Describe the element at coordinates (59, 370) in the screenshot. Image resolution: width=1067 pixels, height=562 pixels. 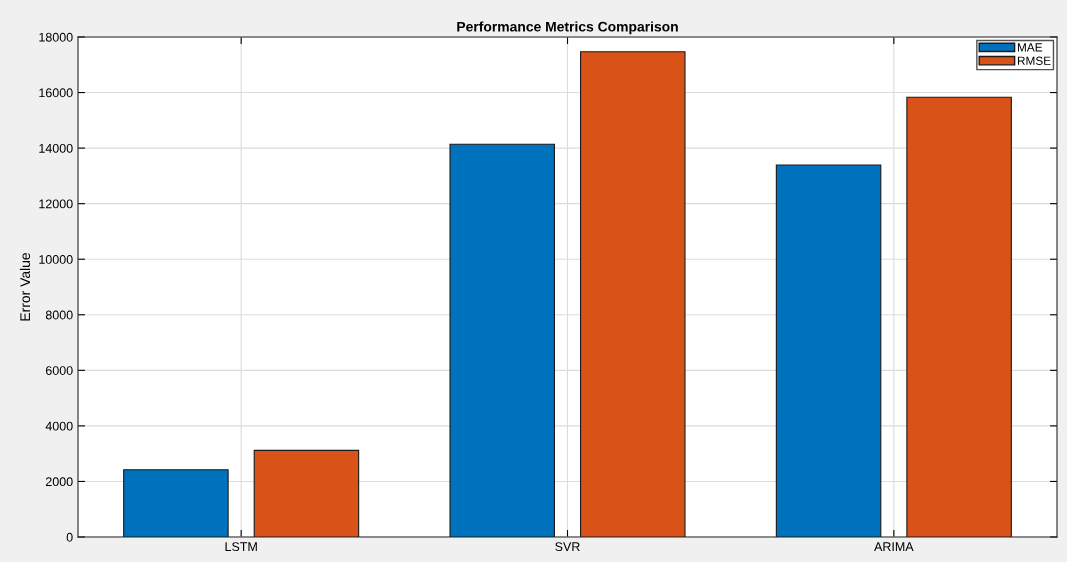
I see `y-tick-label: 6000` at that location.